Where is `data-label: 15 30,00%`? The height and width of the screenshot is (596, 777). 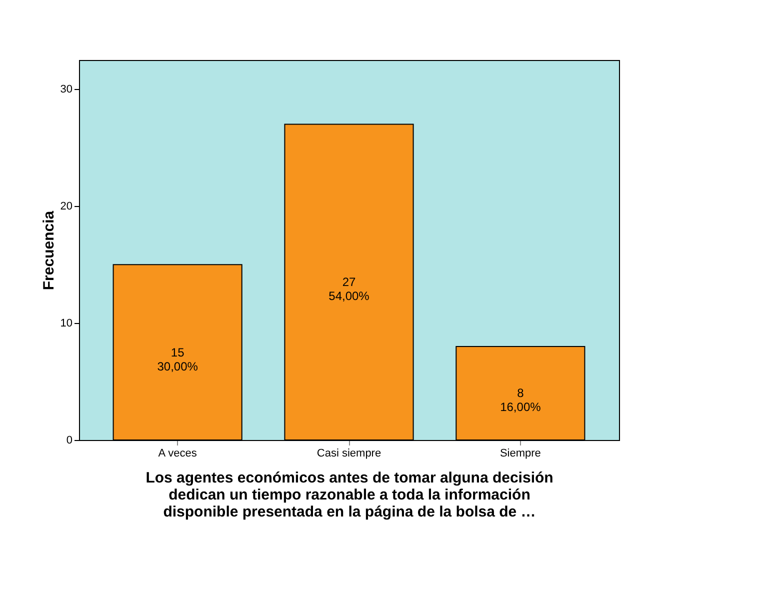 data-label: 15 30,00% is located at coordinates (177, 359).